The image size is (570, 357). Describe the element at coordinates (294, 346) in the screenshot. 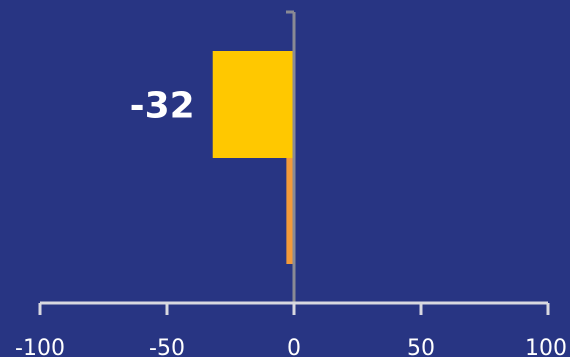

I see `x-tick-label-2: 0` at that location.